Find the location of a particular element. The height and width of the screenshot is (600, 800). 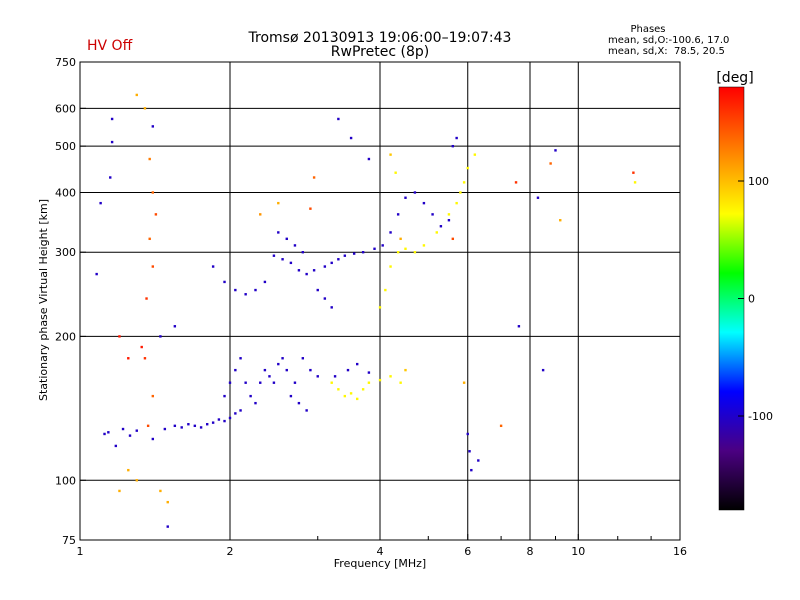

x-axis-label: Frequency [MHz] is located at coordinates (380, 563).